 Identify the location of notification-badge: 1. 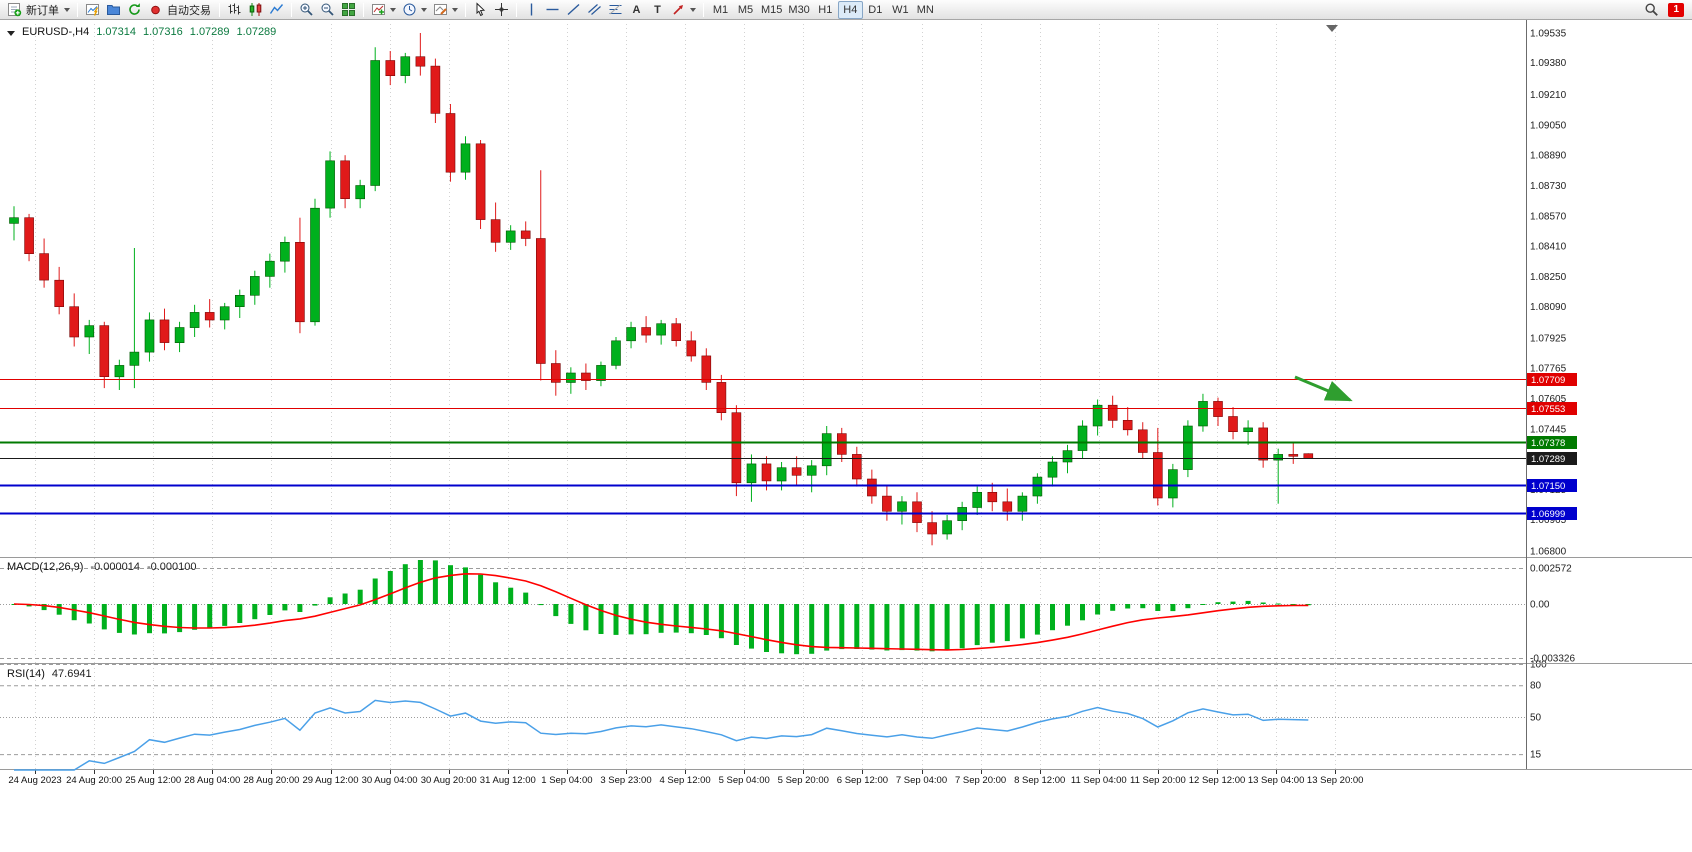
(1676, 9).